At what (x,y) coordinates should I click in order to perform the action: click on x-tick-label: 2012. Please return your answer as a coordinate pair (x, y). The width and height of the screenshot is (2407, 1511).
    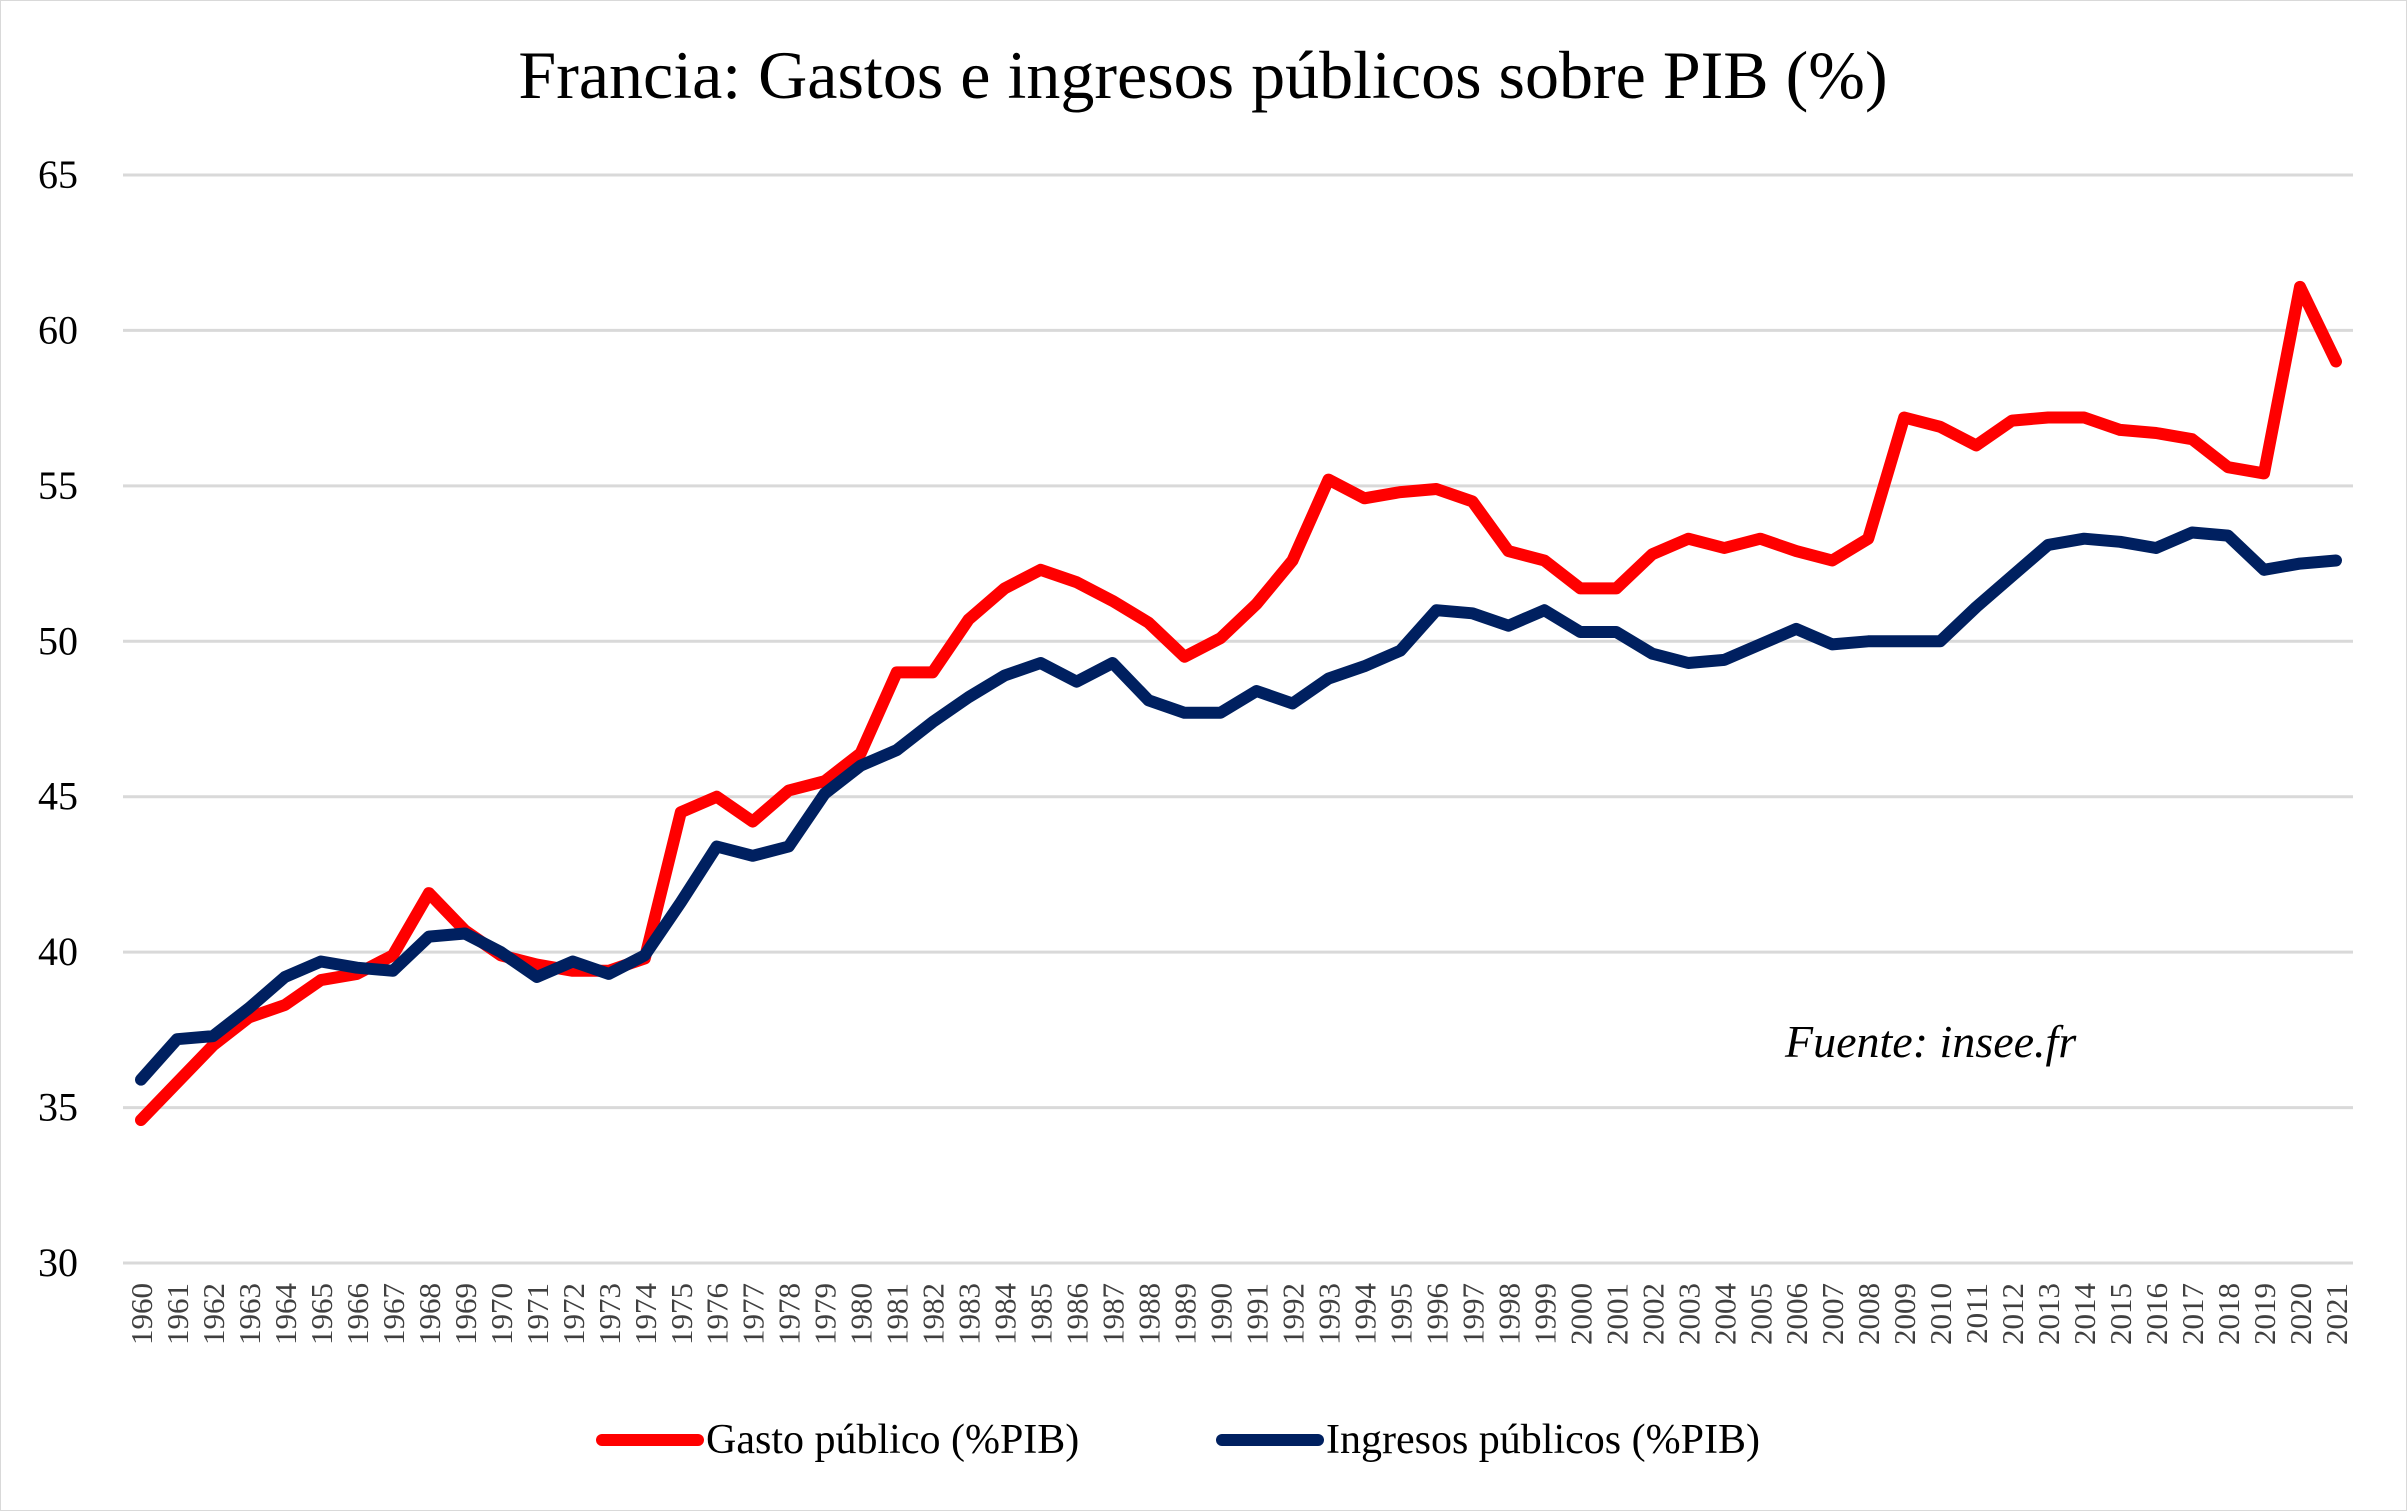
    Looking at the image, I should click on (2012, 1314).